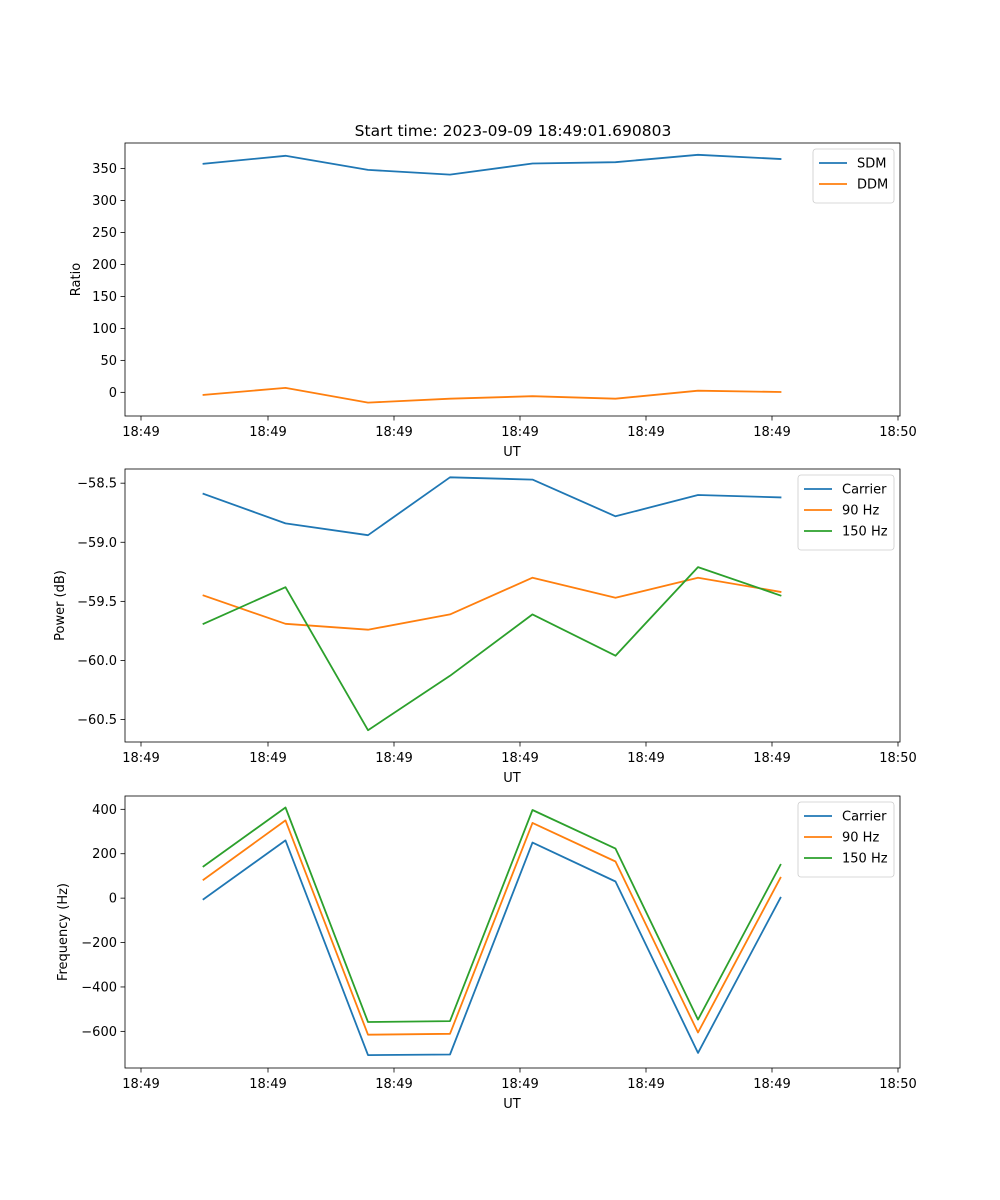 This screenshot has height=1200, width=1000. Describe the element at coordinates (513, 131) in the screenshot. I see `figure-title: Start time: 2023-09-09 18:49:01.690803` at that location.